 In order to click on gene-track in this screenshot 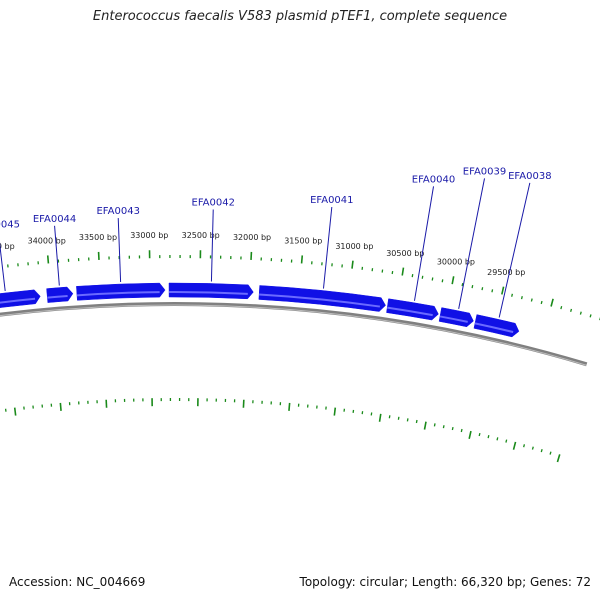, I will do `click(260, 310)`.